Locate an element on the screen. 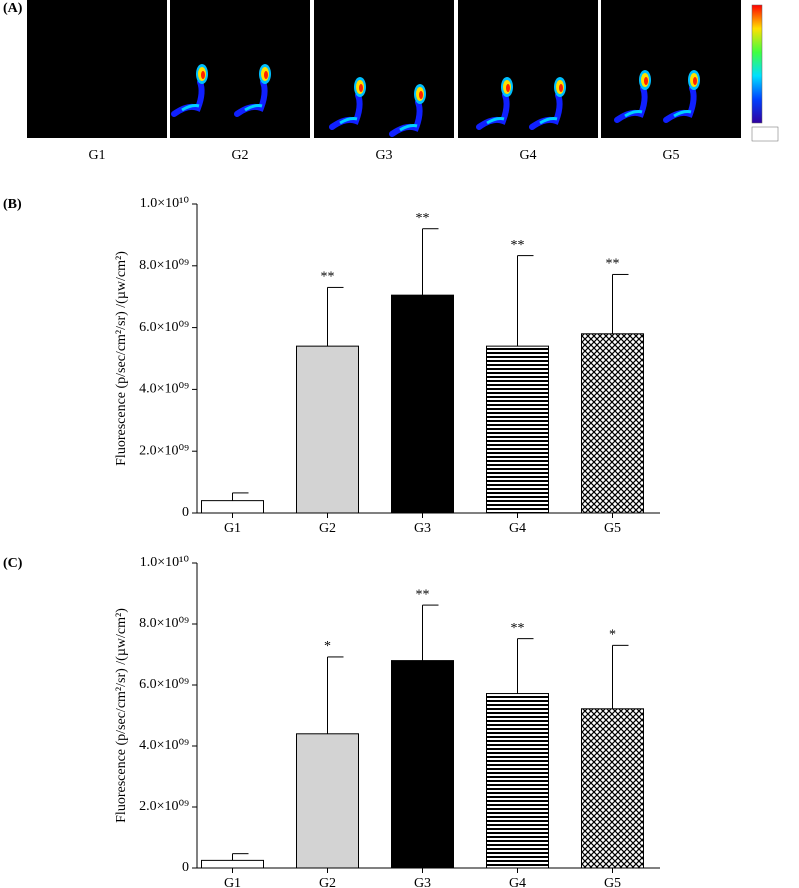  panel-label: (B) is located at coordinates (12, 204).